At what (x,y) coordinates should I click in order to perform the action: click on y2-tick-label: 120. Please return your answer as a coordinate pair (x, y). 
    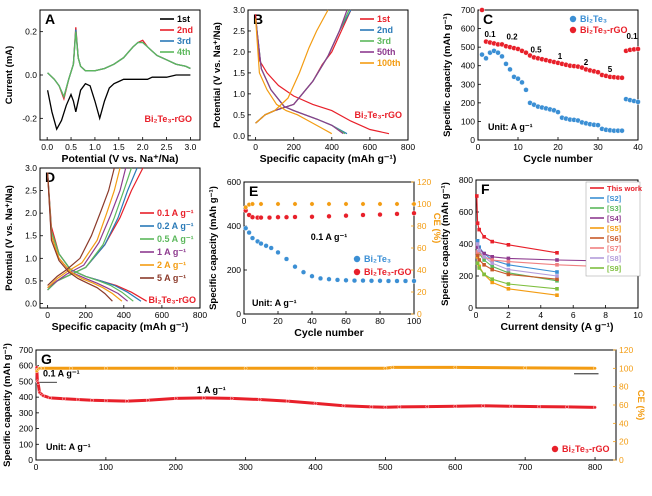
    Looking at the image, I should click on (424, 182).